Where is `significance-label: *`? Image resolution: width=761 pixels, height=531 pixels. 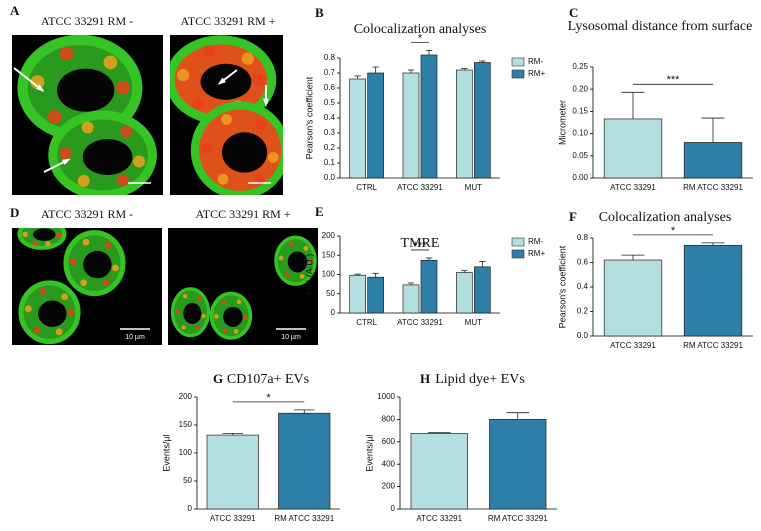 significance-label: * is located at coordinates (420, 38).